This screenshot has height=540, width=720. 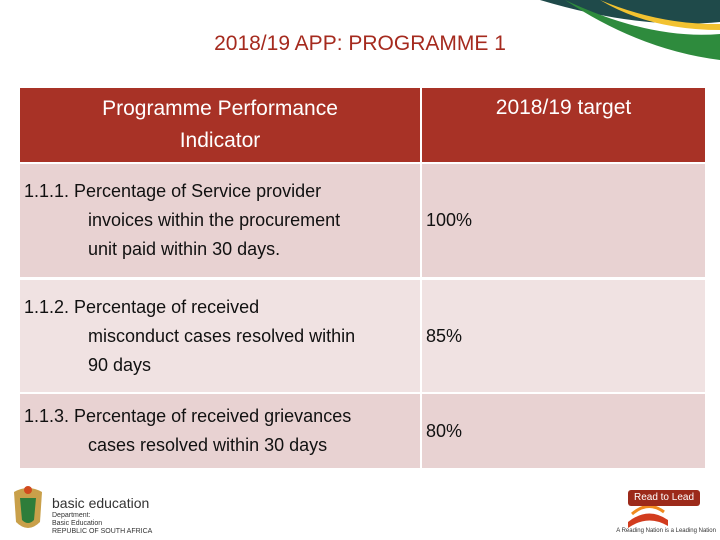 What do you see at coordinates (444, 430) in the screenshot?
I see `target-value: 80%` at bounding box center [444, 430].